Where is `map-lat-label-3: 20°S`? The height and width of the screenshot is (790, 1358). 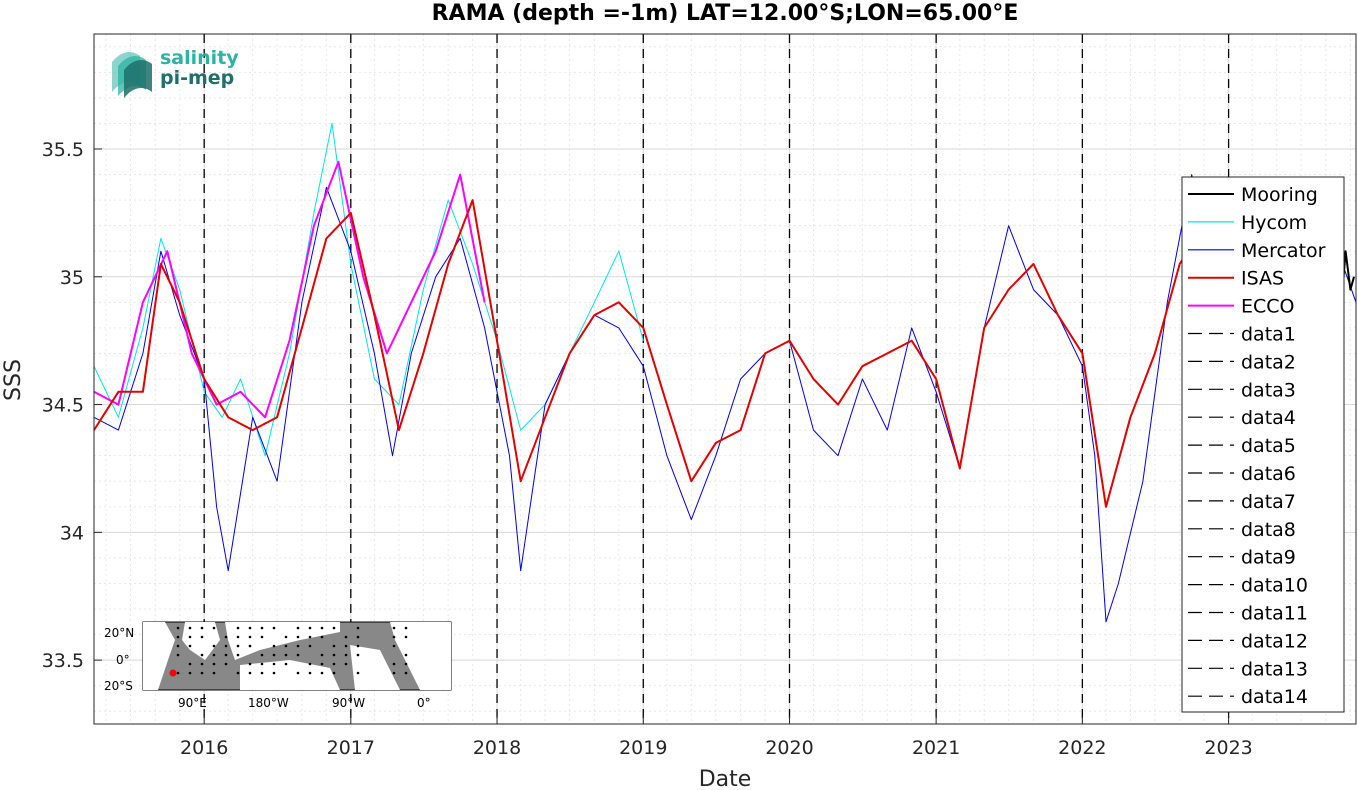
map-lat-label-3: 20°S is located at coordinates (118, 686).